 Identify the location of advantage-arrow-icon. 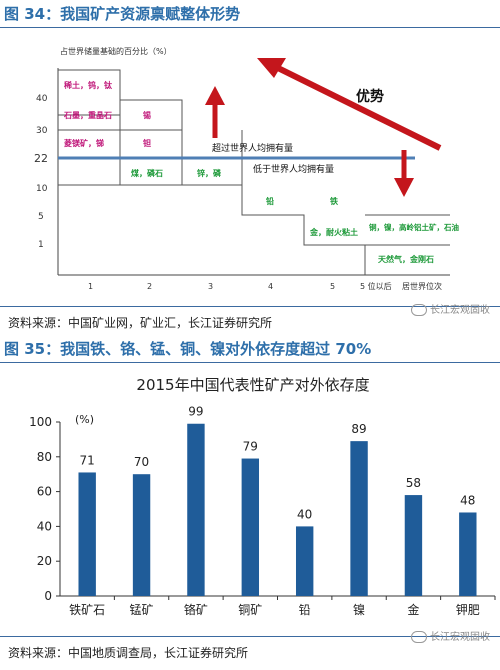
(349, 104).